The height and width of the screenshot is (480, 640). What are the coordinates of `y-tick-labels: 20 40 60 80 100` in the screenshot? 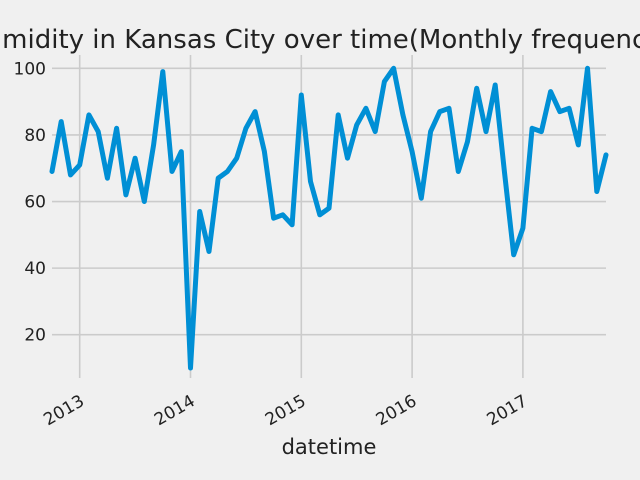 It's located at (30, 202).